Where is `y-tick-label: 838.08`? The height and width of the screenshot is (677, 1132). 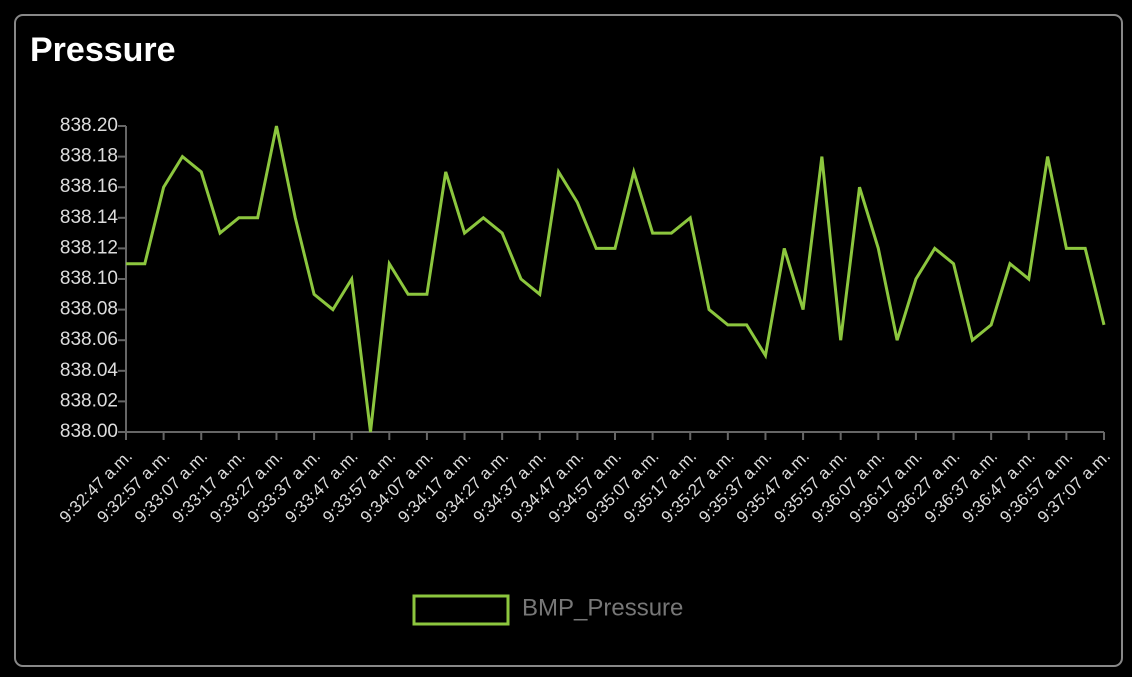 y-tick-label: 838.08 is located at coordinates (89, 309).